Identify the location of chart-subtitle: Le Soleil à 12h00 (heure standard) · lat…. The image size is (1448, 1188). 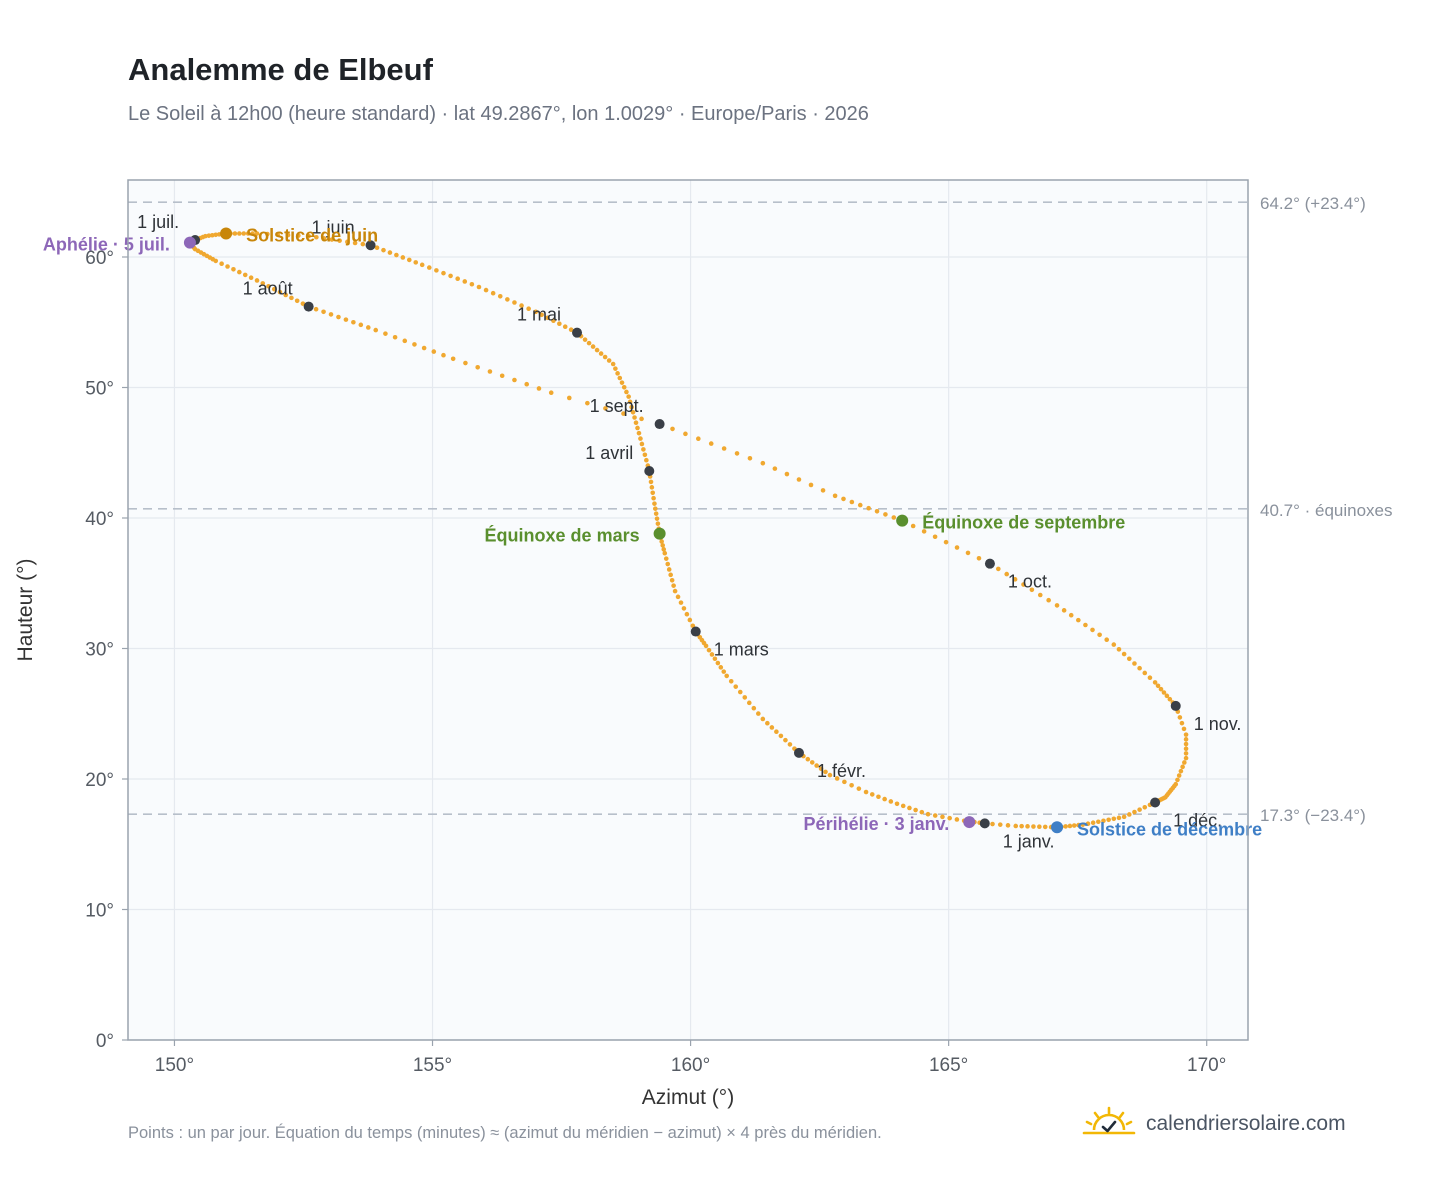
(498, 114).